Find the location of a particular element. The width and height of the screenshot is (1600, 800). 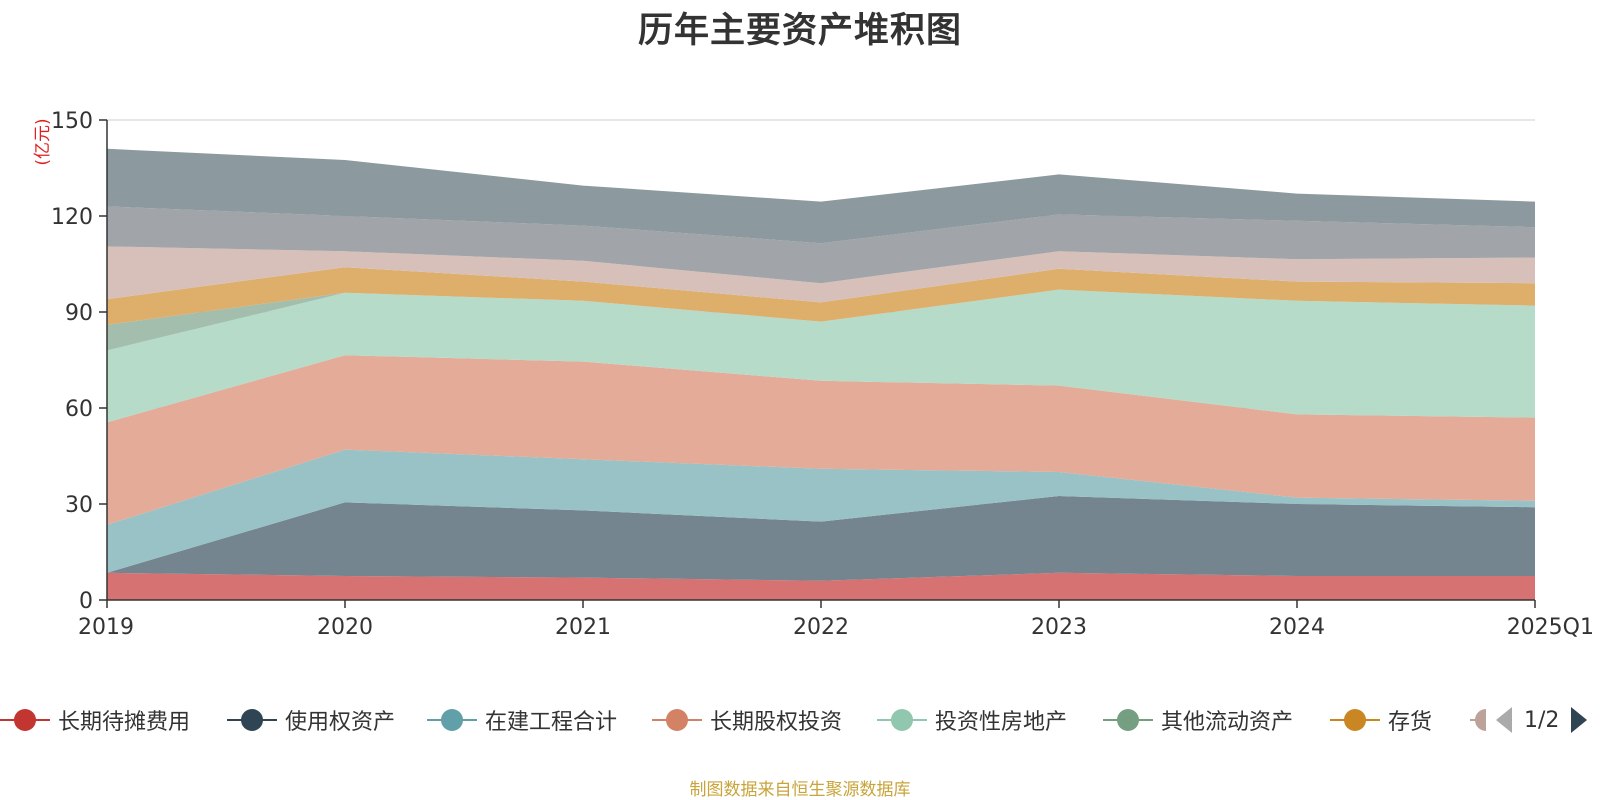

source-note: 制图数据来自恒生聚源数据库 is located at coordinates (800, 790).